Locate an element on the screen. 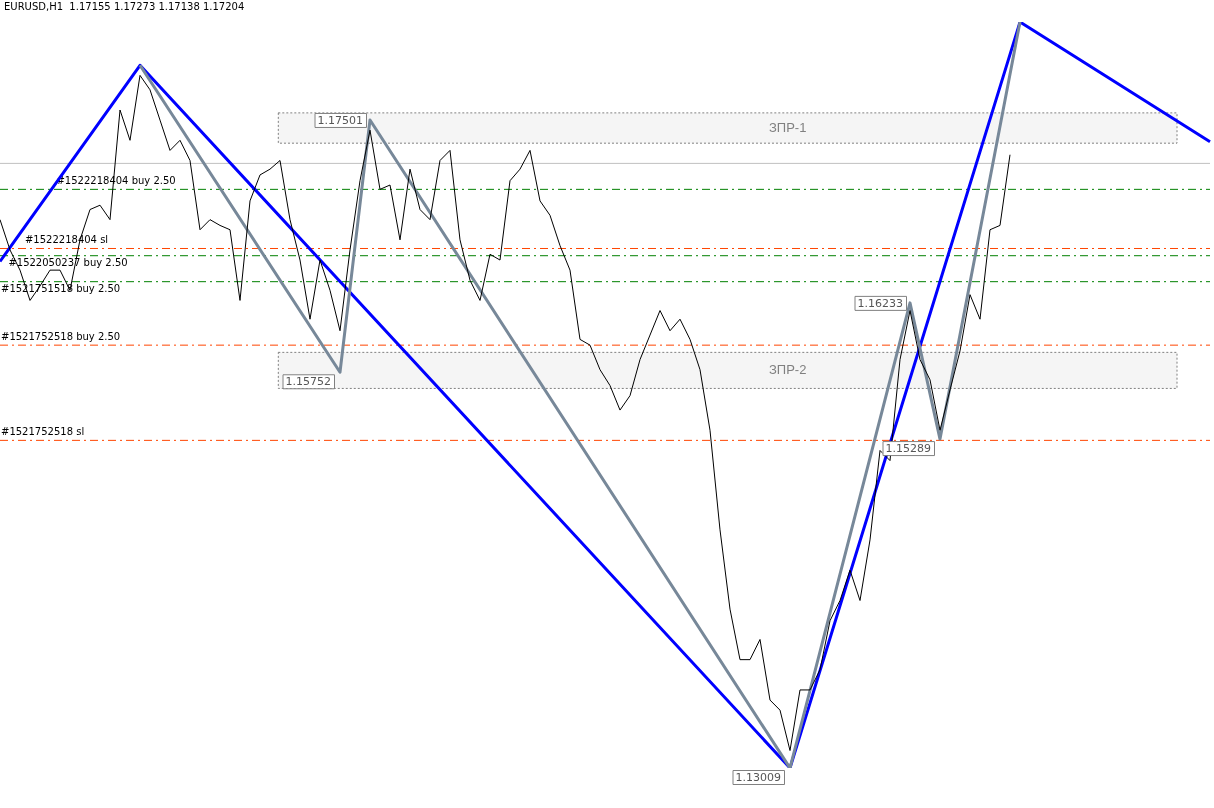  data-label: 1.16233 is located at coordinates (880, 303).